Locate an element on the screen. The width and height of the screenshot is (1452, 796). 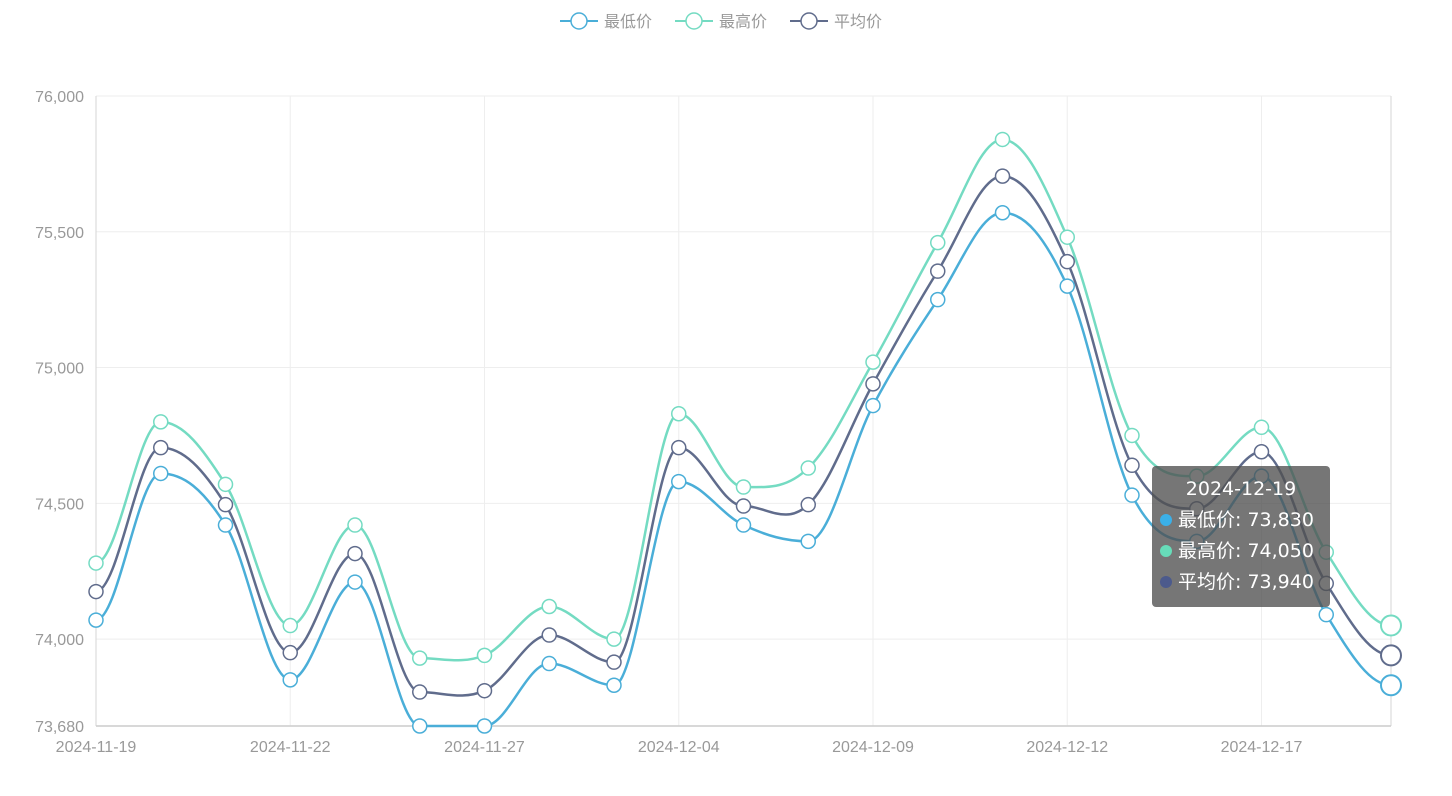
tooltip-row-low: 最低价: 73,830 is located at coordinates (1241, 520).